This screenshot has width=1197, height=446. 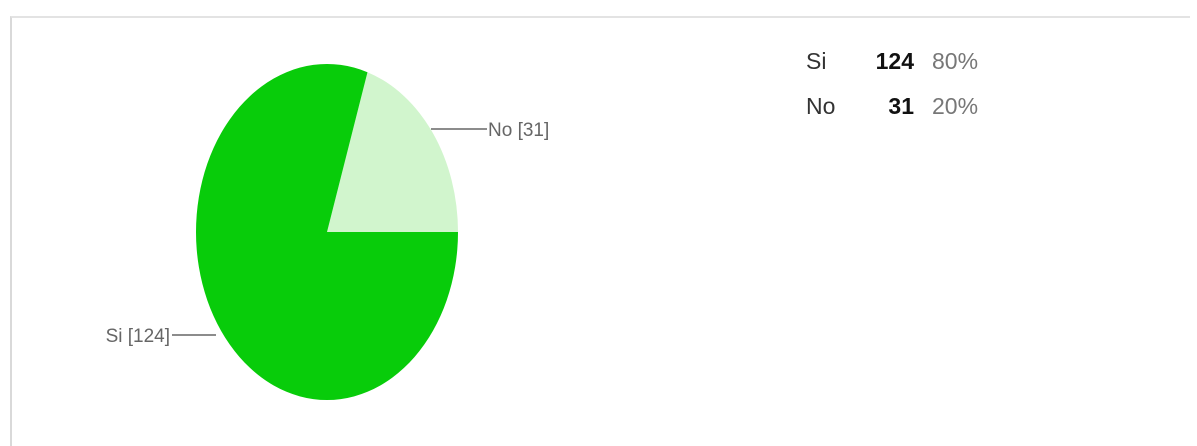 What do you see at coordinates (392, 152) in the screenshot?
I see `pie-slice-no` at bounding box center [392, 152].